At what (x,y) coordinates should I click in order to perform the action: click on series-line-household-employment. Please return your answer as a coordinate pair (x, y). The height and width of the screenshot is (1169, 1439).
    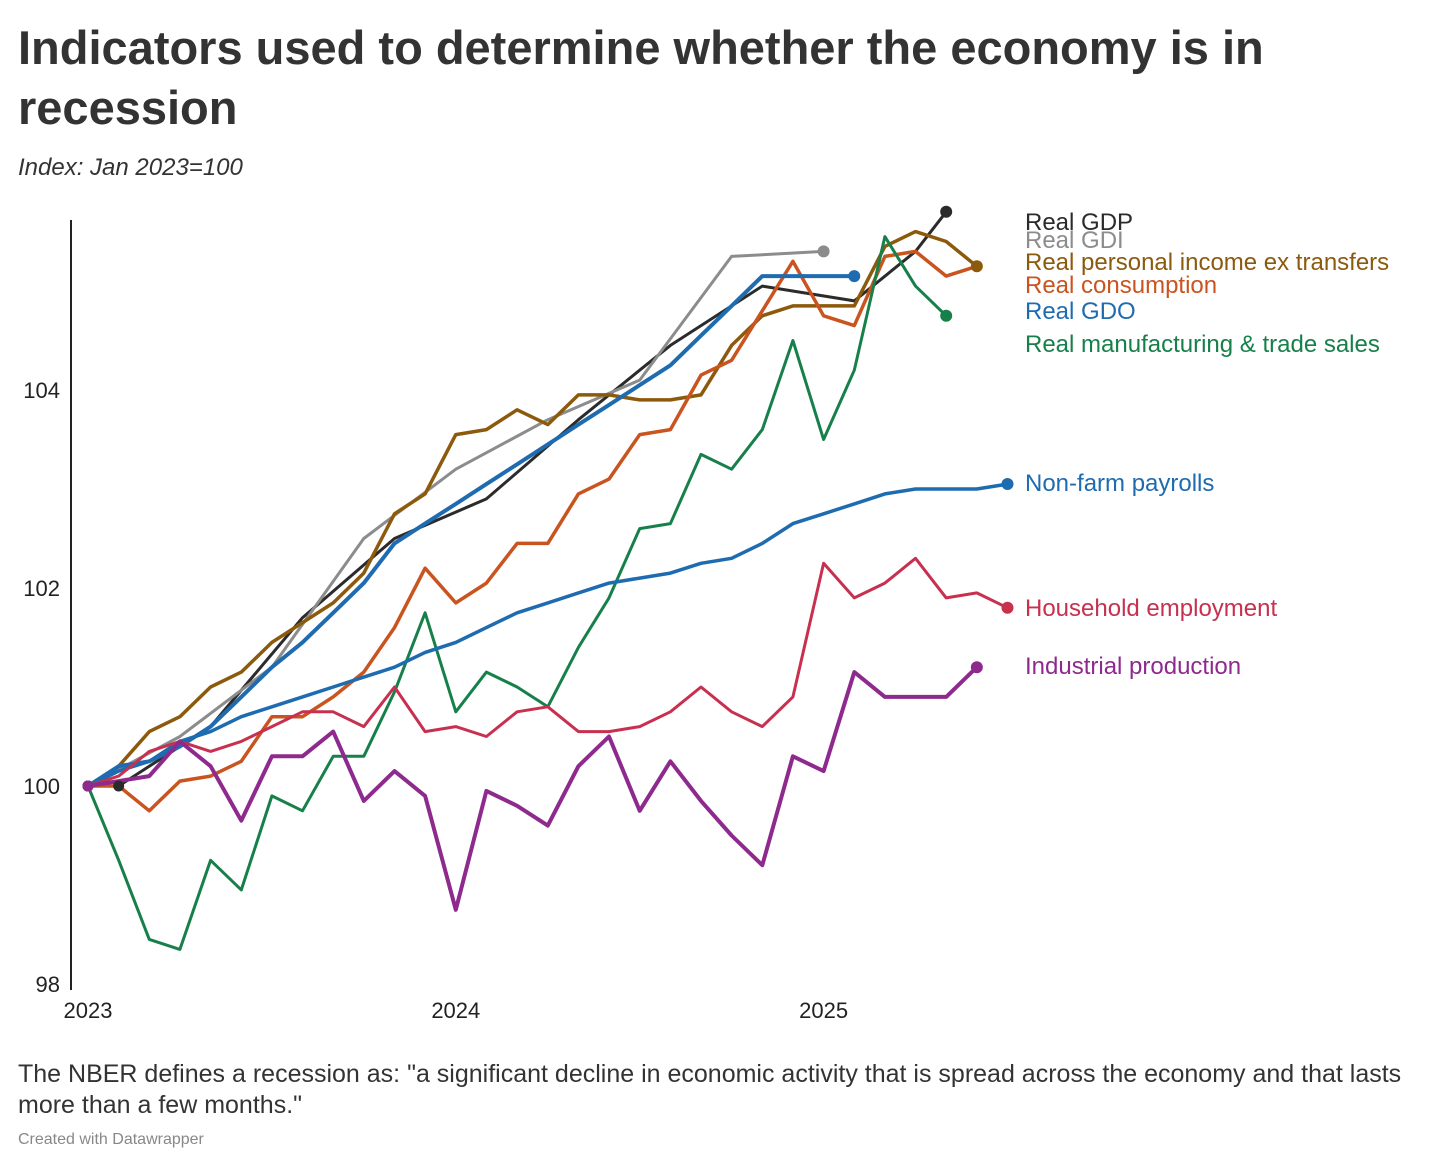
    Looking at the image, I should click on (547, 672).